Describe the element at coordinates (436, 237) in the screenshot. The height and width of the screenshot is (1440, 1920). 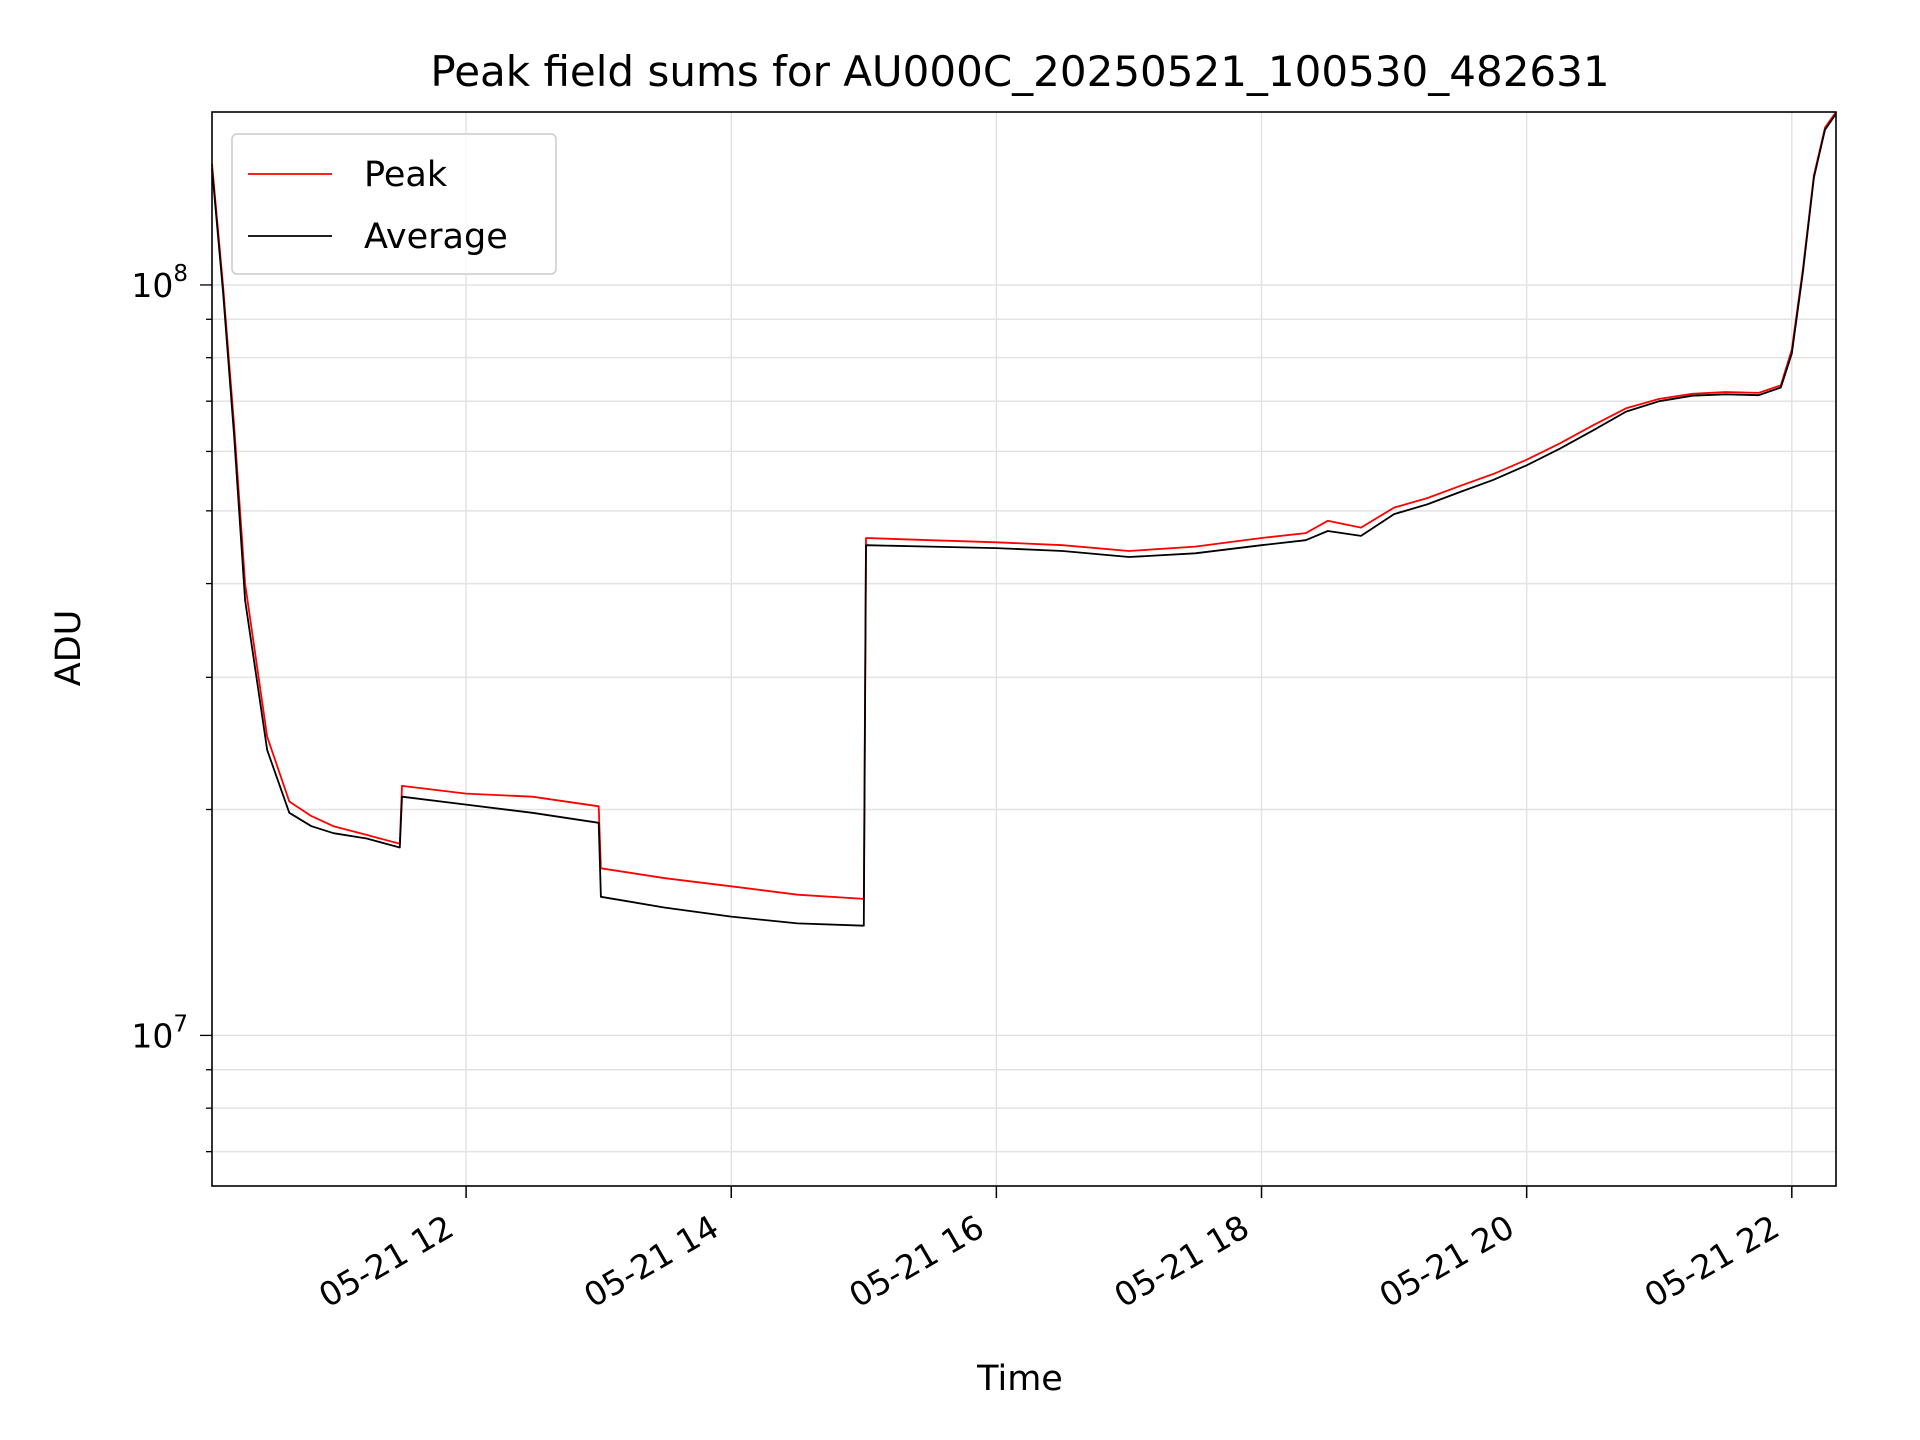
I see `legend-label: Average` at that location.